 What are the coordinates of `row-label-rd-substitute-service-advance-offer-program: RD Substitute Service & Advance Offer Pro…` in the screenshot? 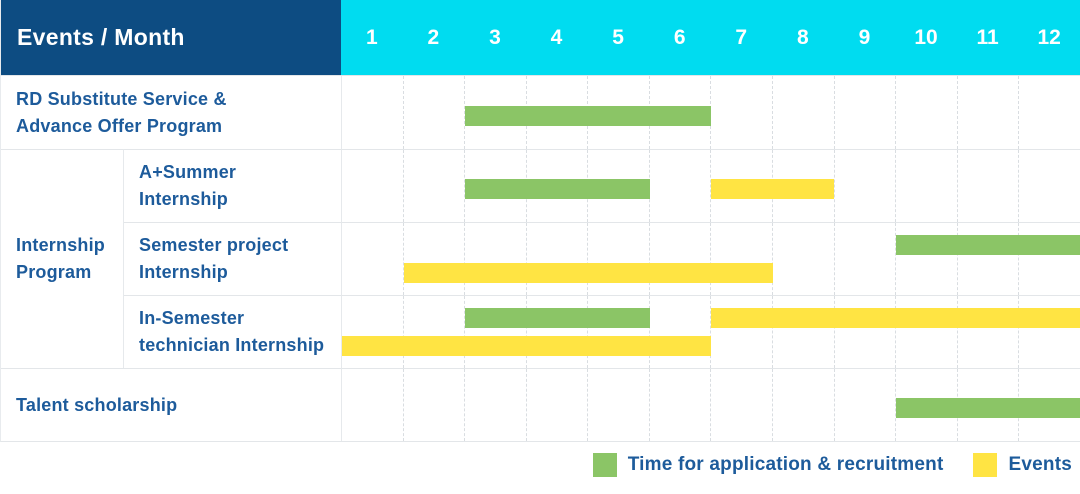 It's located at (171, 112).